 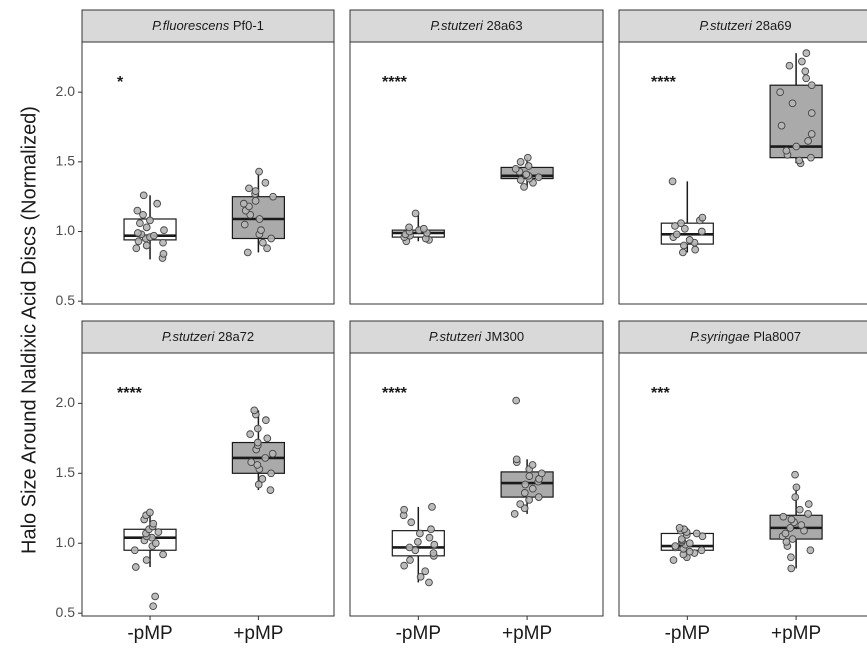 I want to click on panel-frame, so click(x=742, y=484).